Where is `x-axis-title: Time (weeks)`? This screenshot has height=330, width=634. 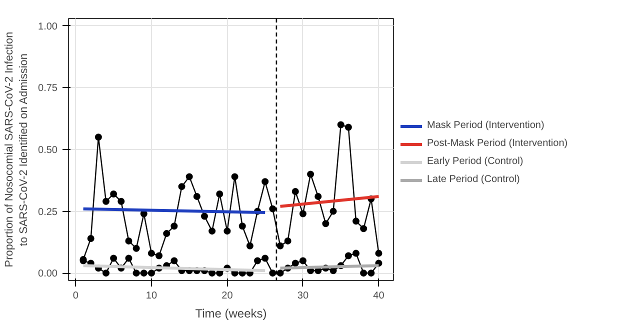
x-axis-title: Time (weeks) is located at coordinates (231, 313).